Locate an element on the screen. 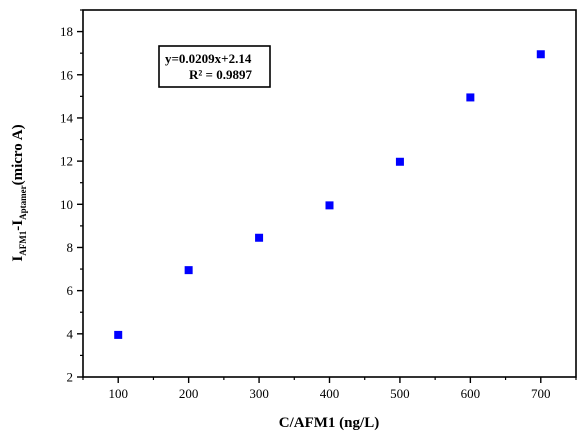 The width and height of the screenshot is (578, 436). r-squared: R² = 0.9897 is located at coordinates (220, 74).